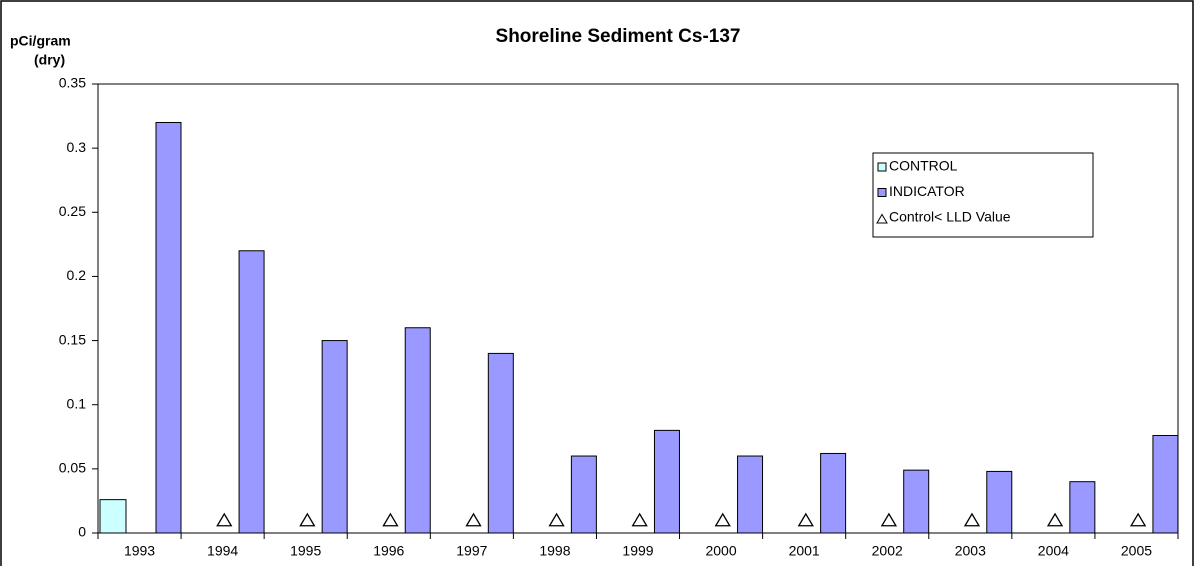  I want to click on x-tick-label: 1997, so click(471, 551).